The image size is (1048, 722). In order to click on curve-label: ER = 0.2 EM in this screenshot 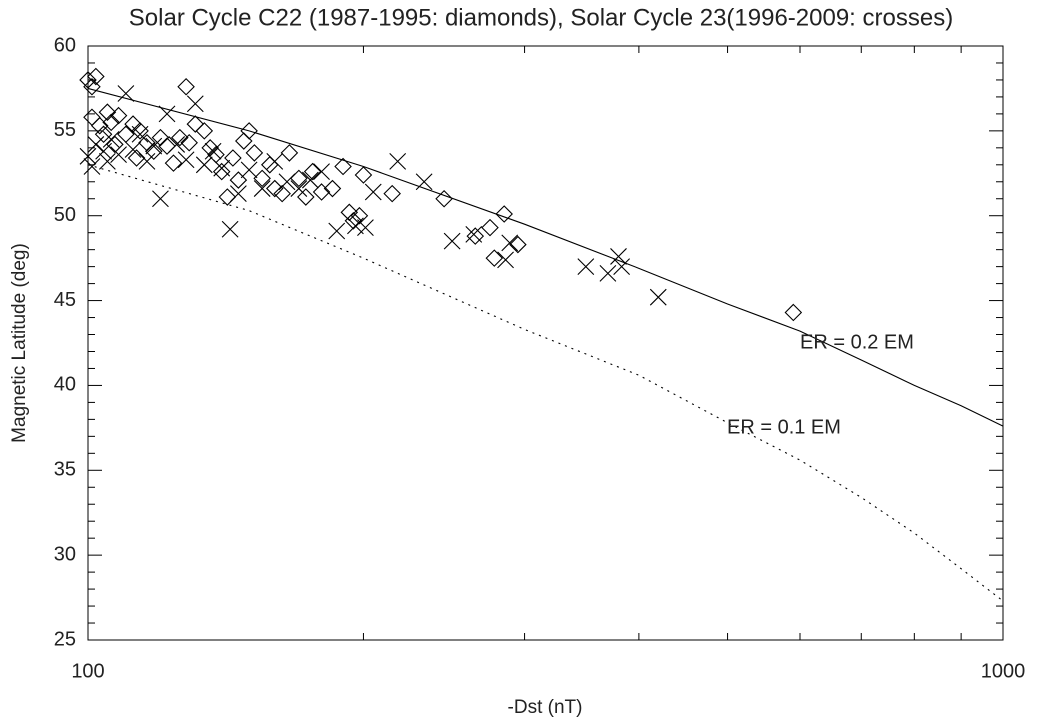, I will do `click(857, 342)`.